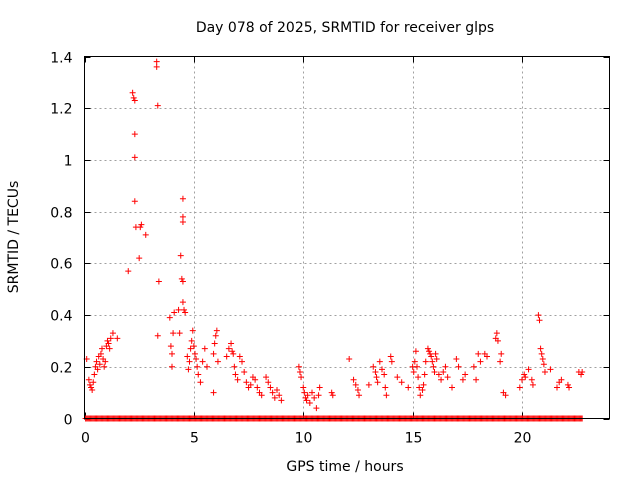  What do you see at coordinates (61, 369) in the screenshot?
I see `y-tick-label: 0.2` at bounding box center [61, 369].